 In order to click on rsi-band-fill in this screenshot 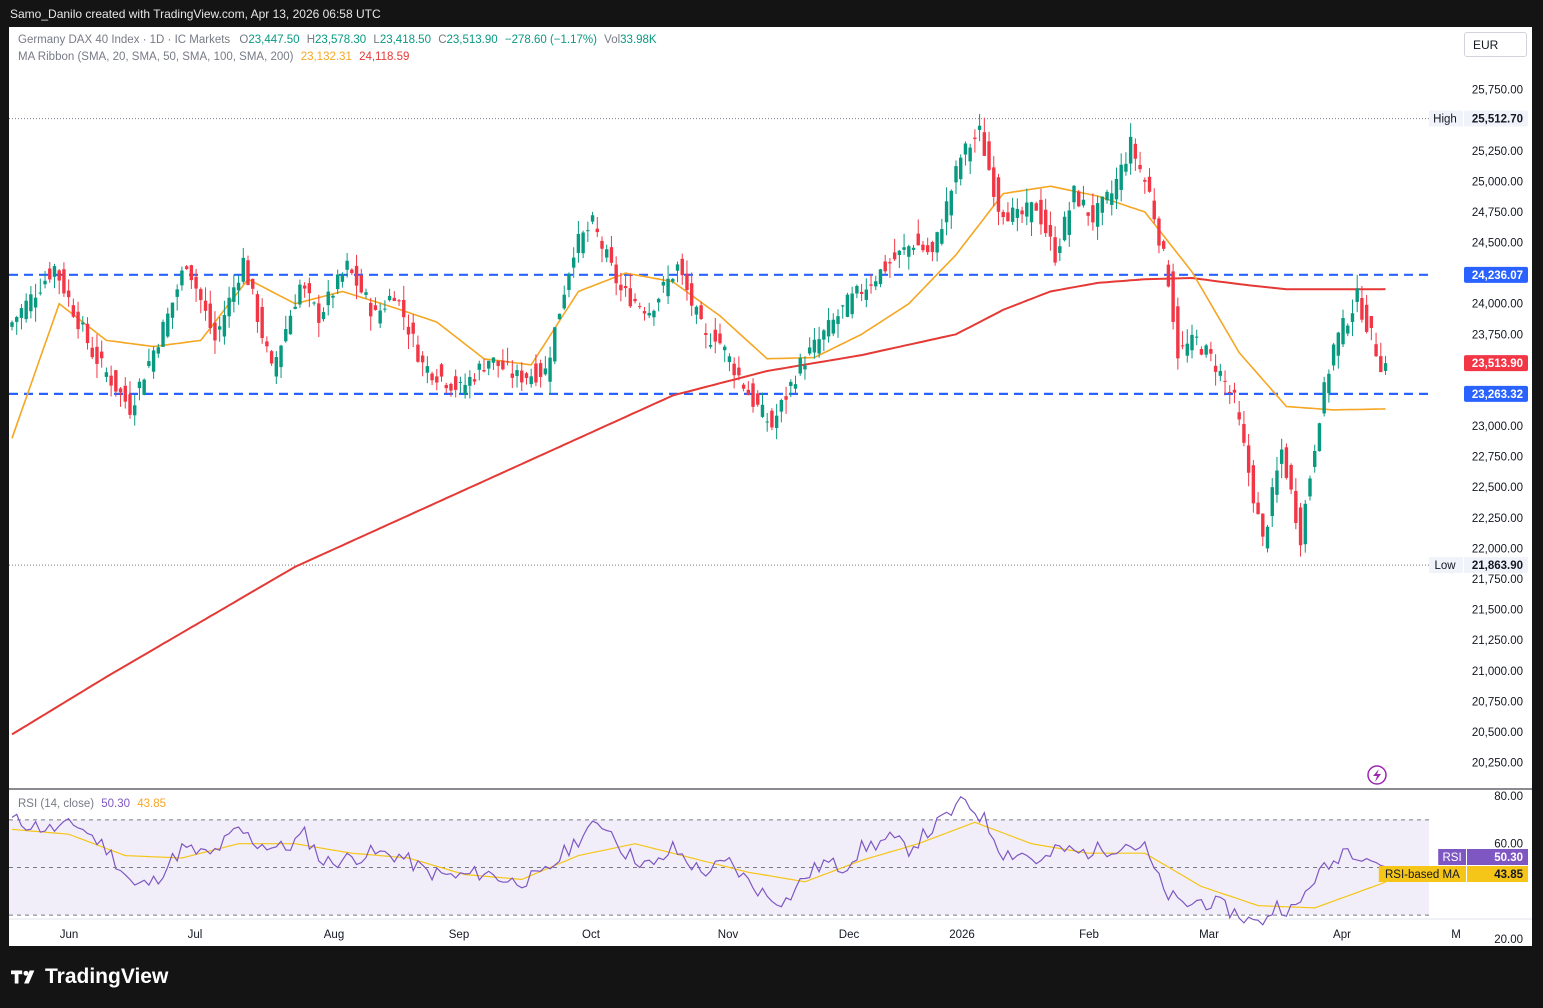, I will do `click(719, 867)`.